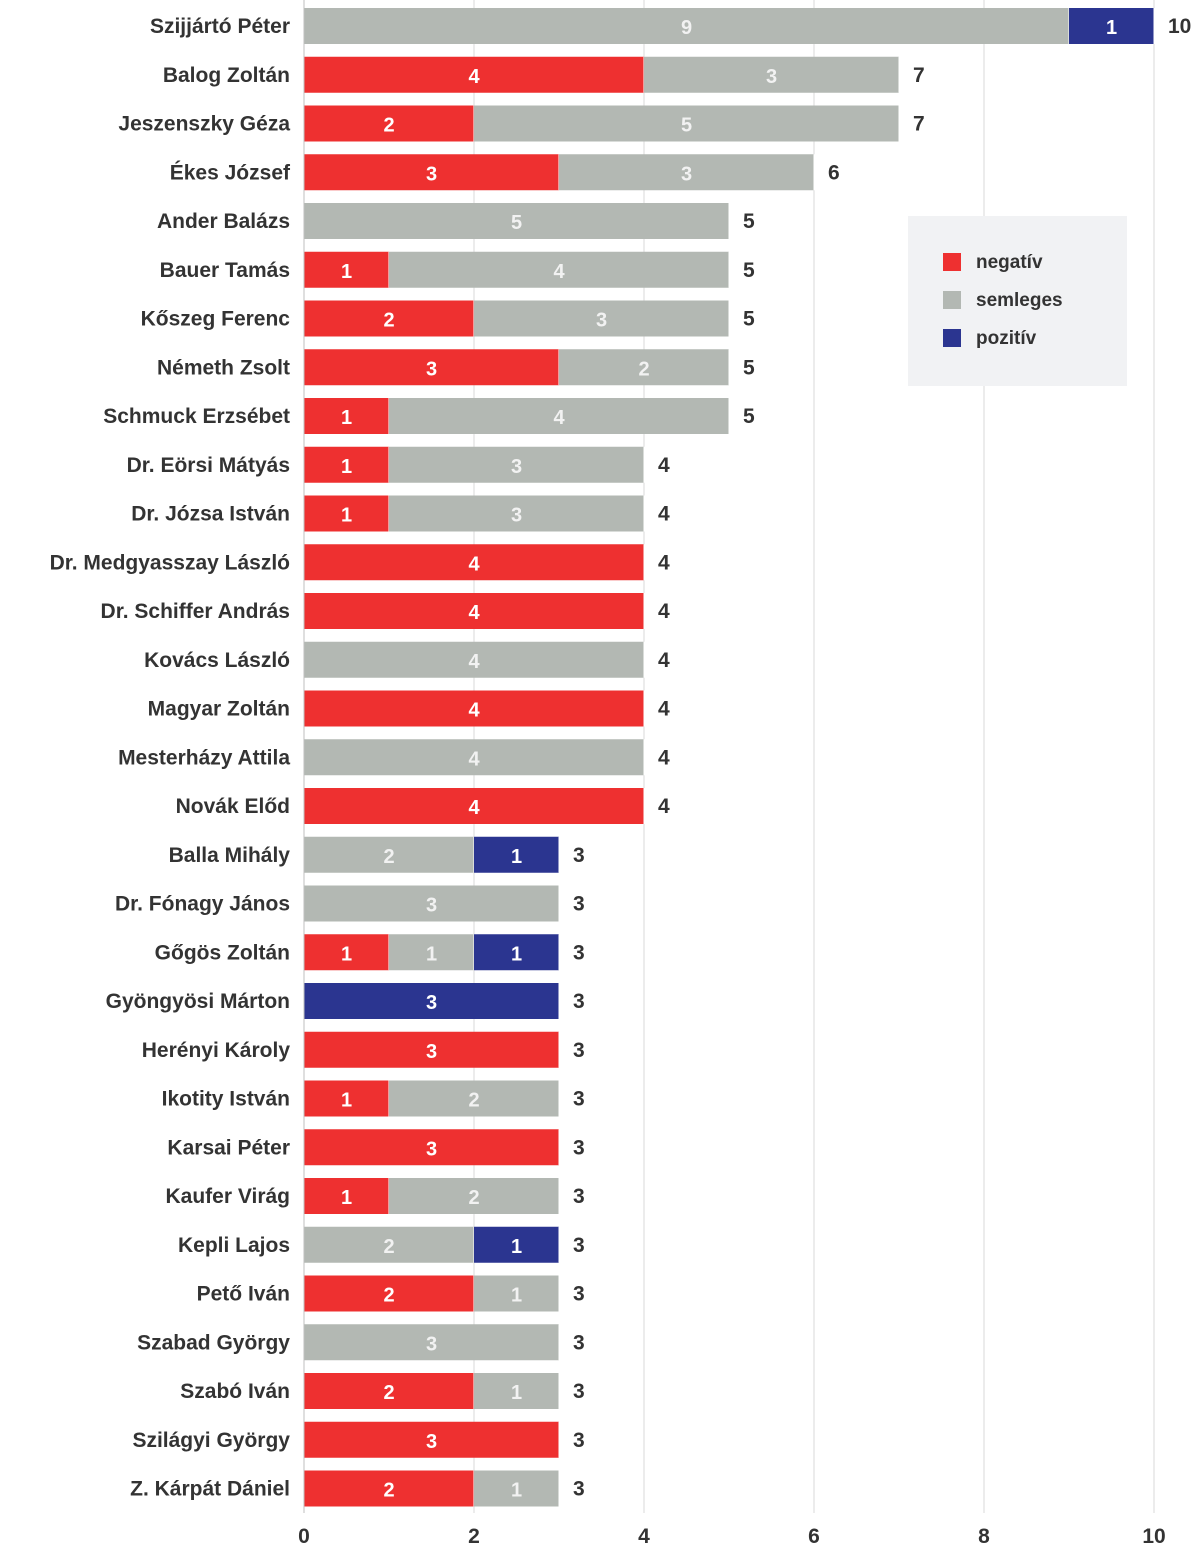  I want to click on category-label: Ander Balázs, so click(223, 221).